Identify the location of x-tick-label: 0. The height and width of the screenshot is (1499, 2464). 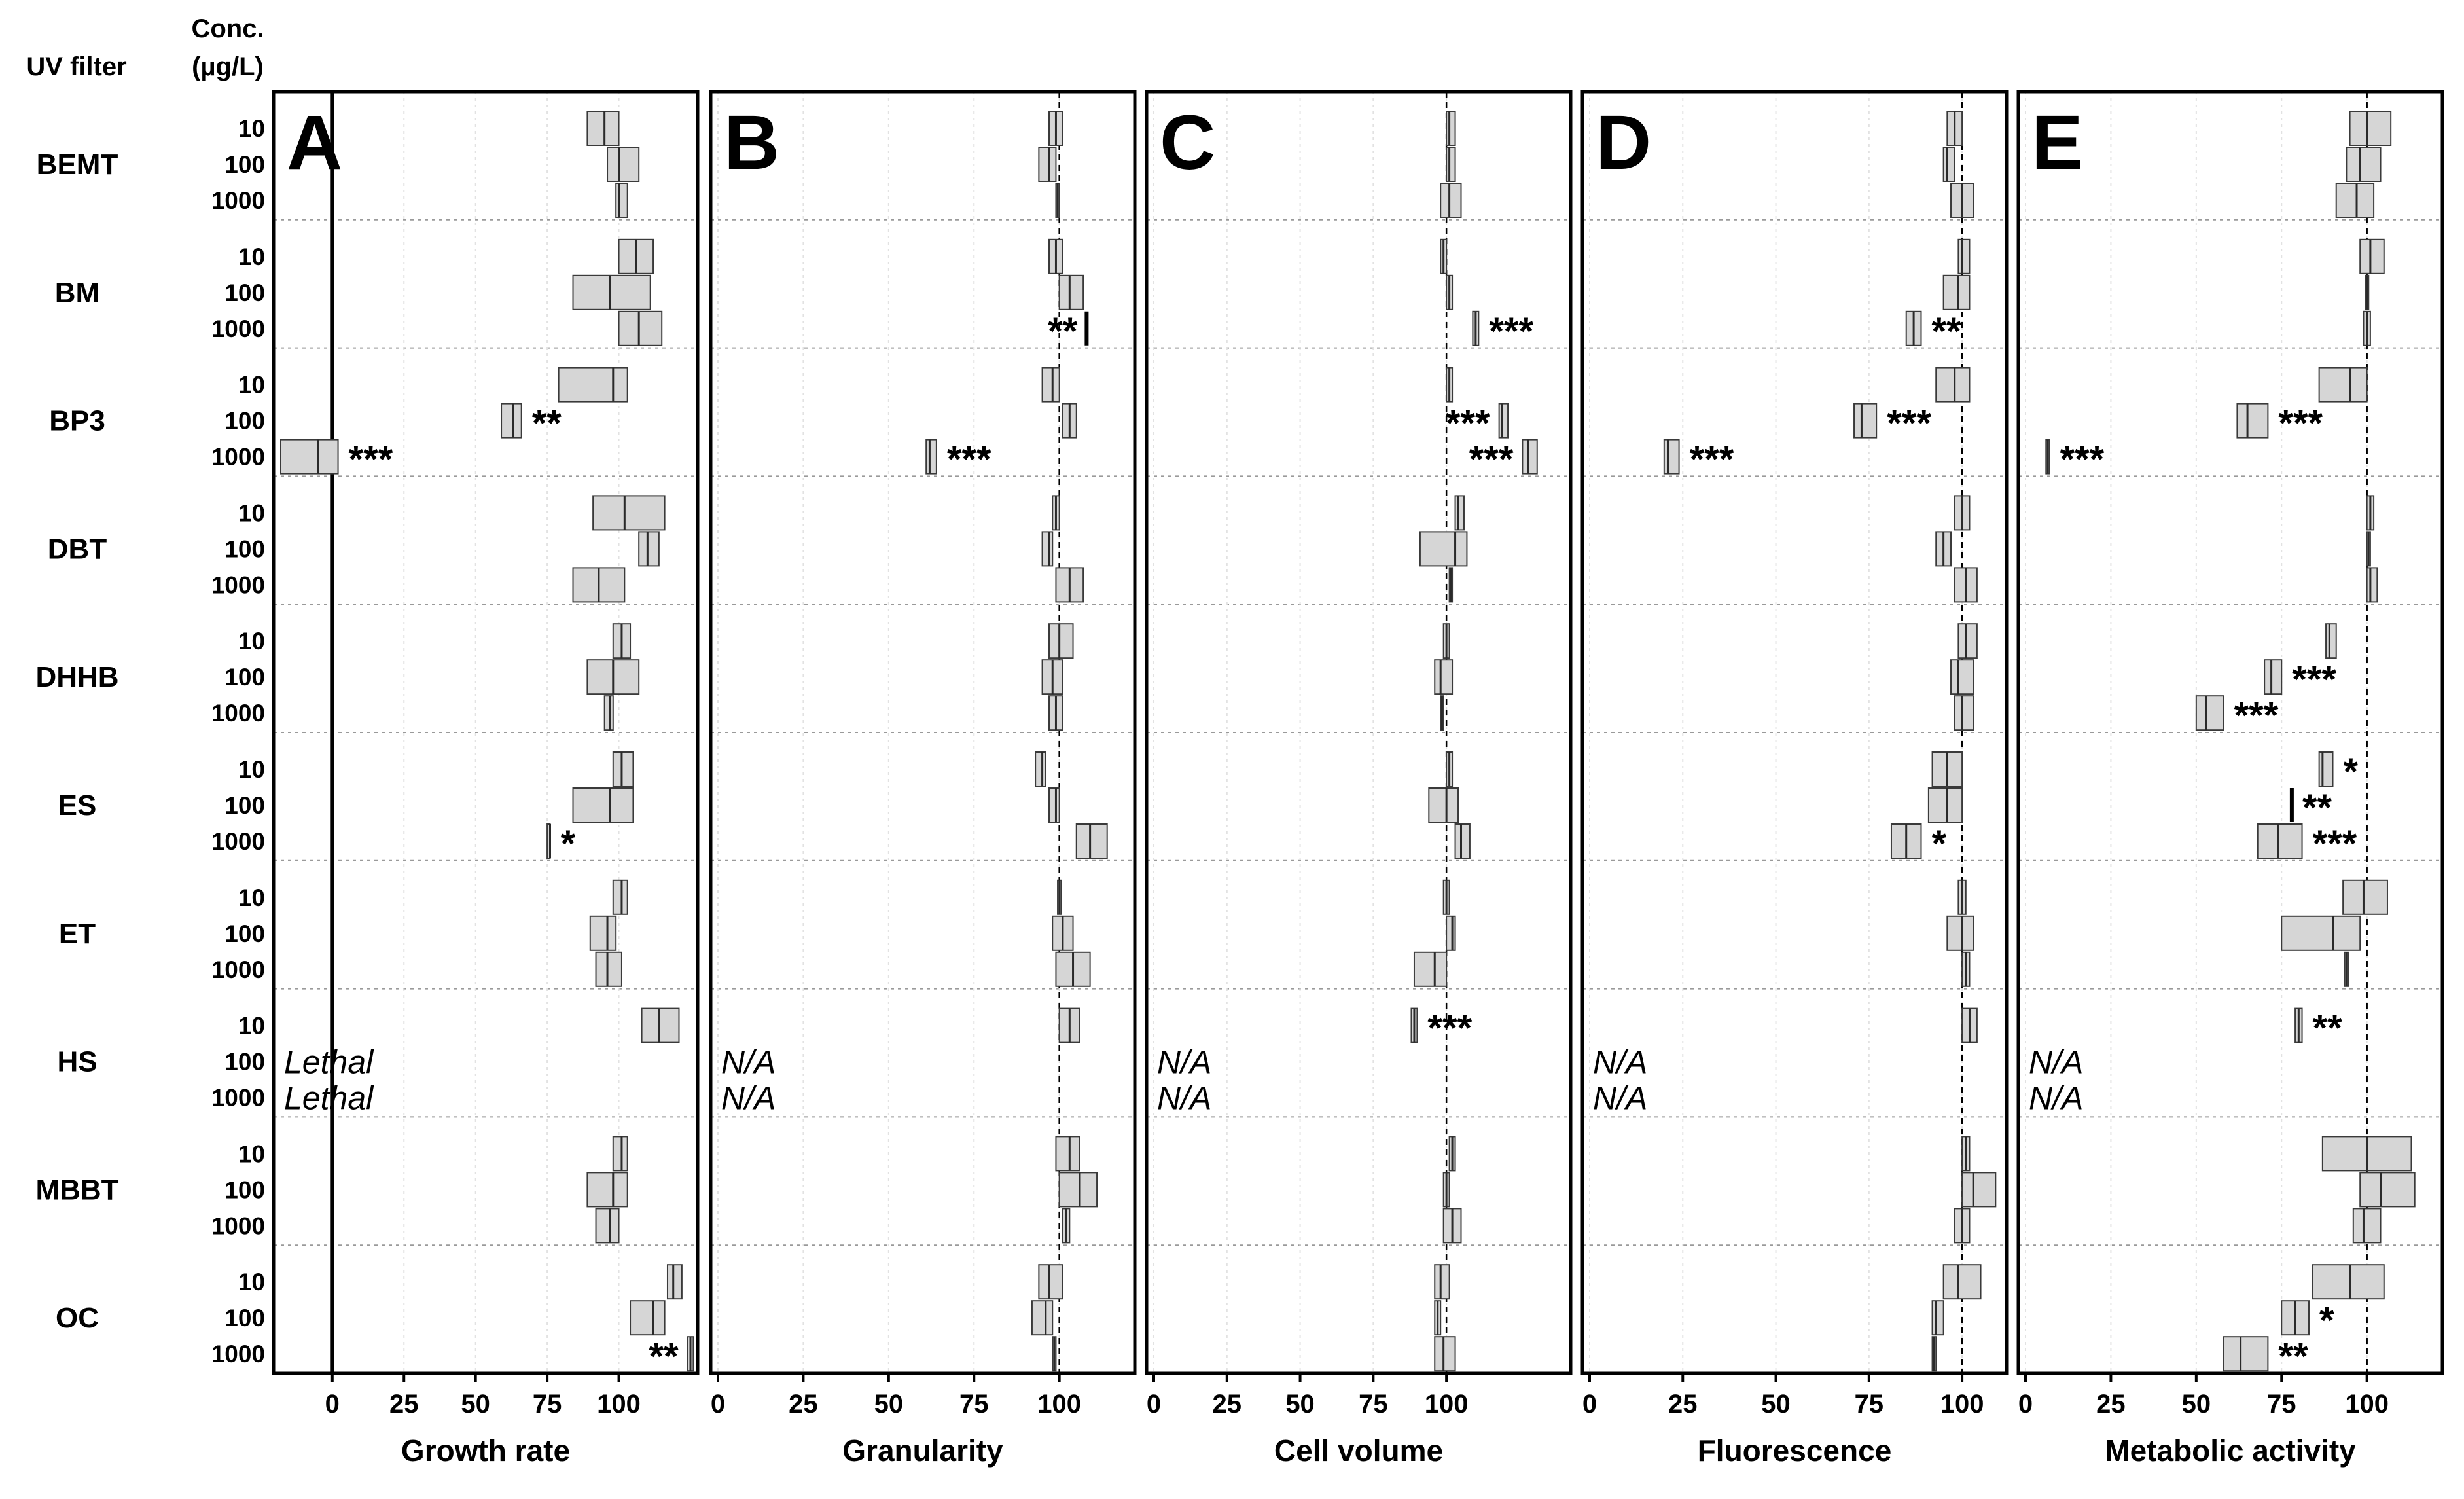
(333, 1404).